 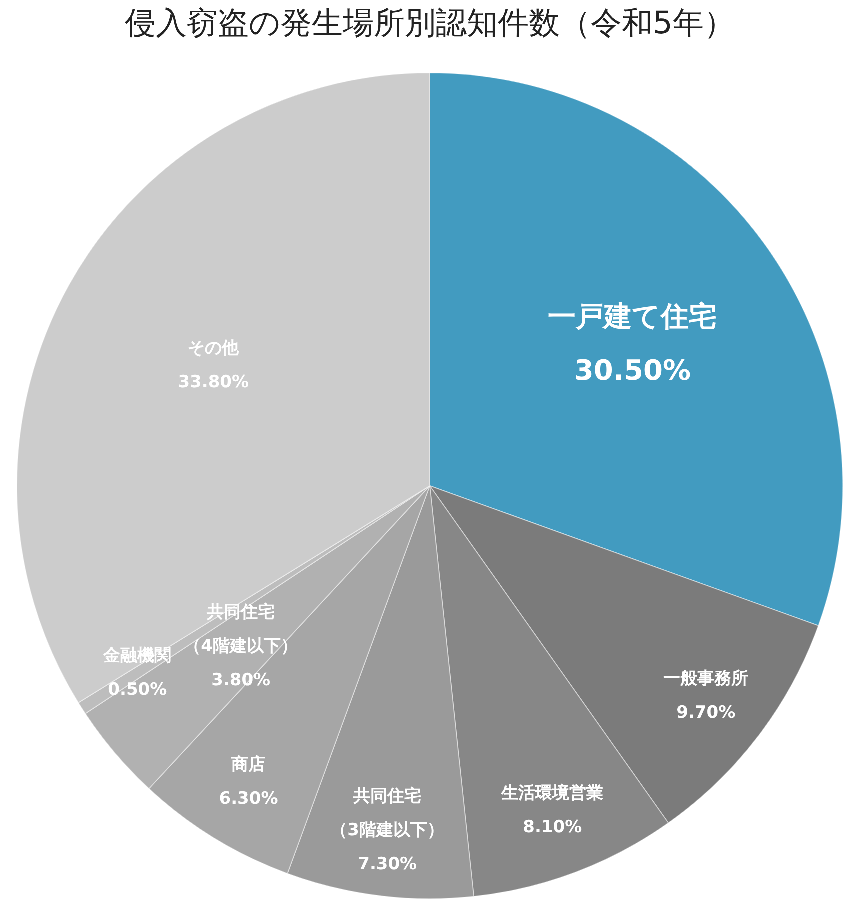 What do you see at coordinates (552, 794) in the screenshot?
I see `slice-label: 生活環境営業` at bounding box center [552, 794].